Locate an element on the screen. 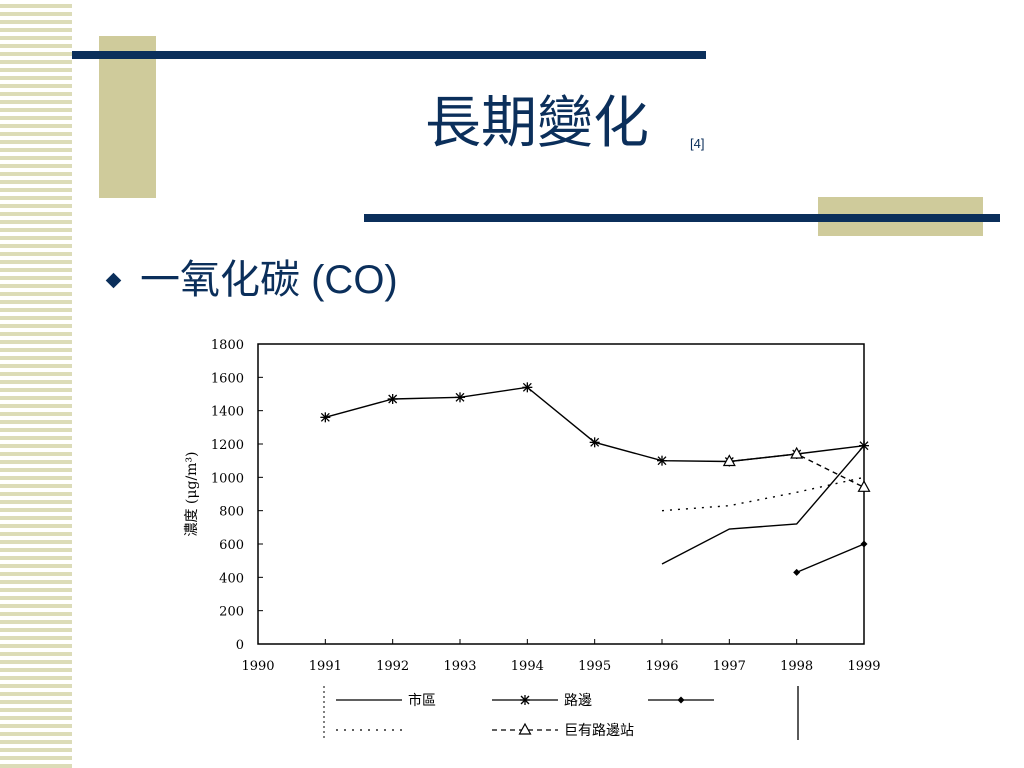  y-tick-label: 1800 is located at coordinates (227, 345).